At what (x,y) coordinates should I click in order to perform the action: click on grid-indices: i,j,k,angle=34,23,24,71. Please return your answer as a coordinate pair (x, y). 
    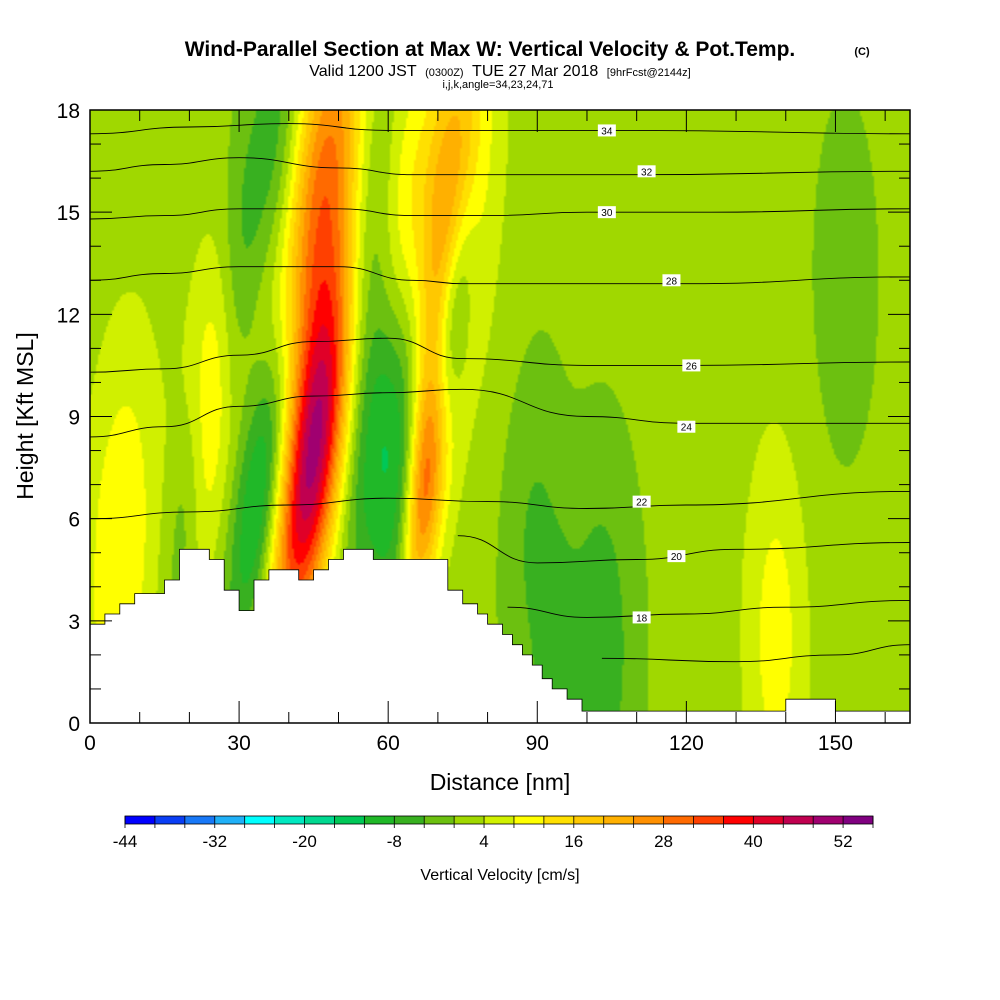
    Looking at the image, I should click on (497, 85).